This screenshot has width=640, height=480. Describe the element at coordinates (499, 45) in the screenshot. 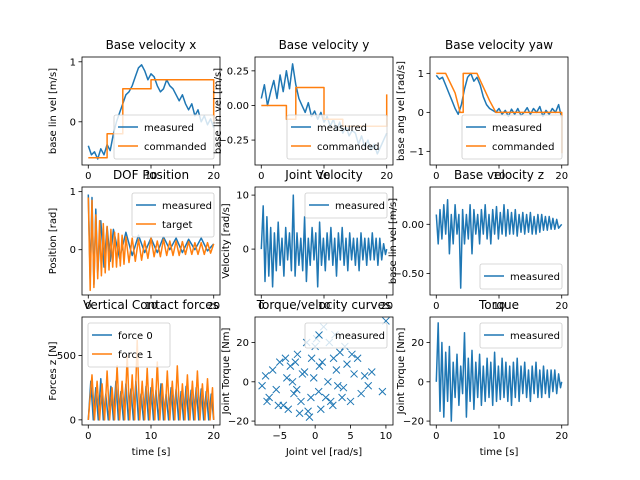

I see `subplot-title: Base velocity yaw` at that location.